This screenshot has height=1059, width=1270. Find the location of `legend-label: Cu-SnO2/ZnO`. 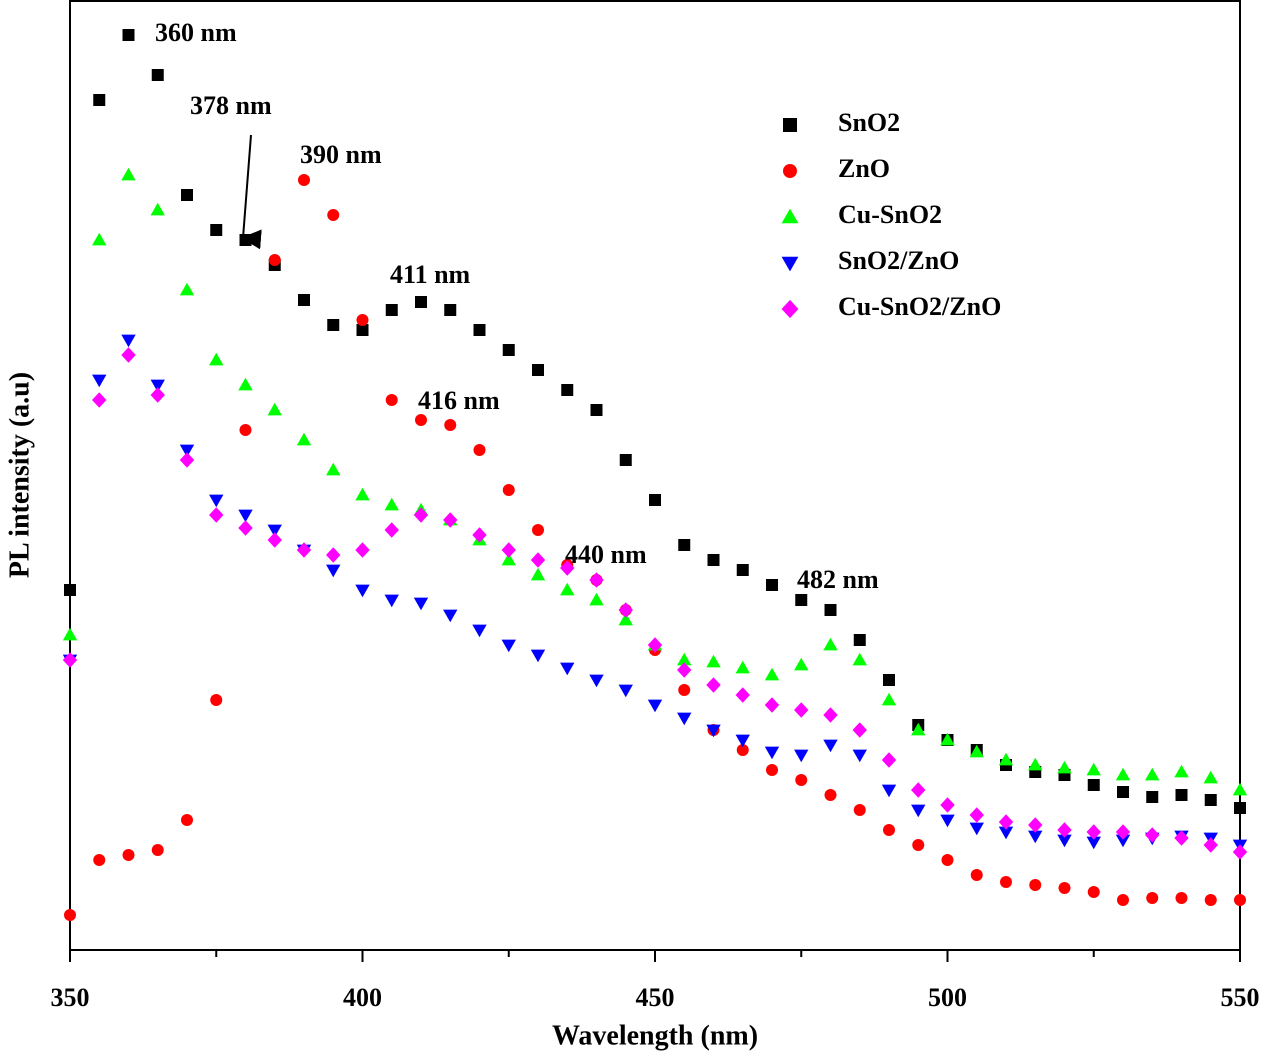

legend-label: Cu-SnO2/ZnO is located at coordinates (919, 306).